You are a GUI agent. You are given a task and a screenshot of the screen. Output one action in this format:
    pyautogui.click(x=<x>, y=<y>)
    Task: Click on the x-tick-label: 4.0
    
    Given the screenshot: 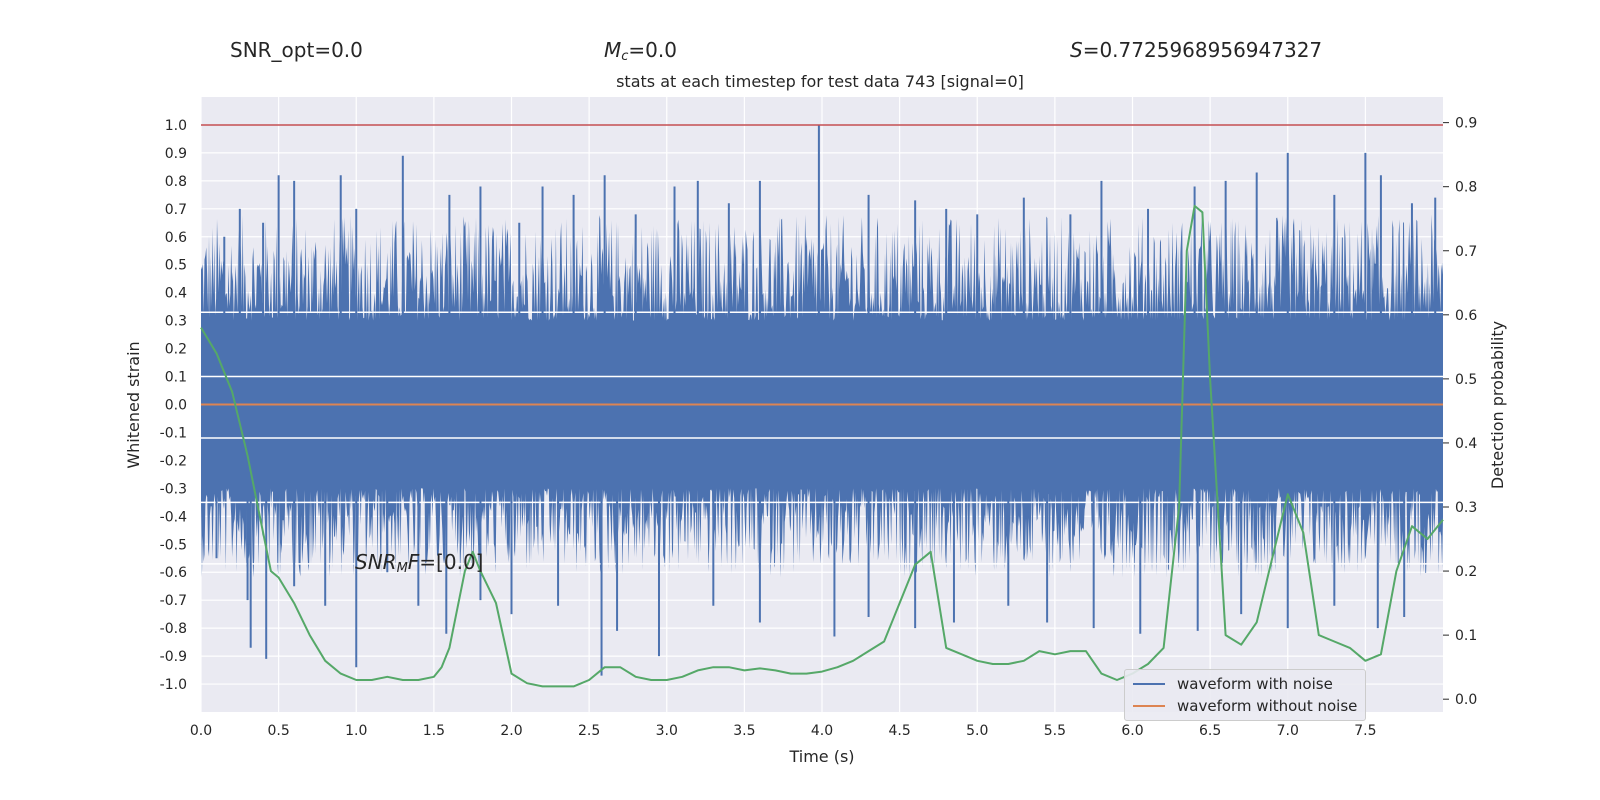 What is the action you would take?
    pyautogui.click(x=822, y=731)
    